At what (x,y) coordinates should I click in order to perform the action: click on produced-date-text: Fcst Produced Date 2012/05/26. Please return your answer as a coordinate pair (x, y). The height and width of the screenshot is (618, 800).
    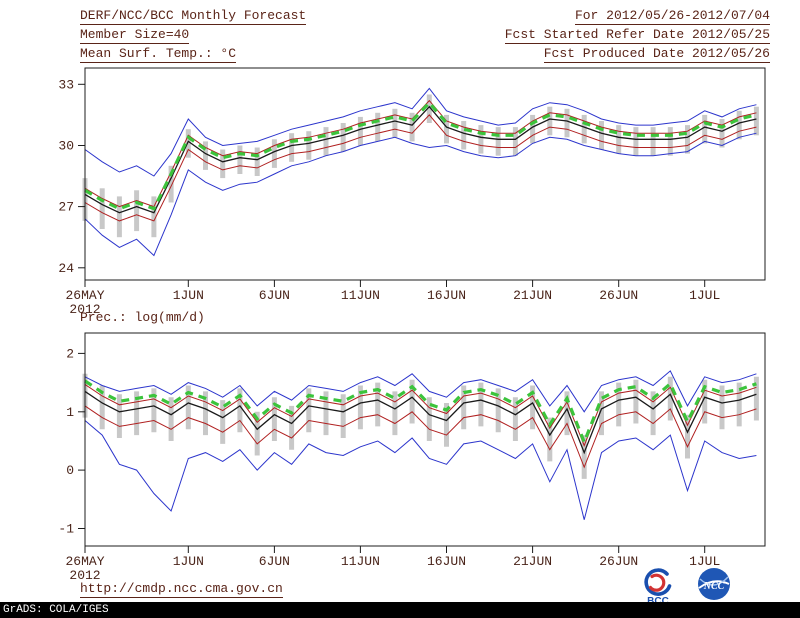
    Looking at the image, I should click on (656, 54).